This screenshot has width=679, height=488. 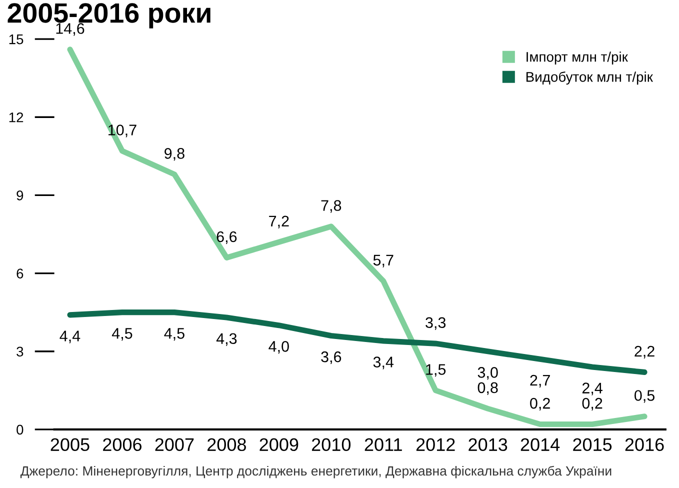 What do you see at coordinates (436, 370) in the screenshot?
I see `data-label: 1,5` at bounding box center [436, 370].